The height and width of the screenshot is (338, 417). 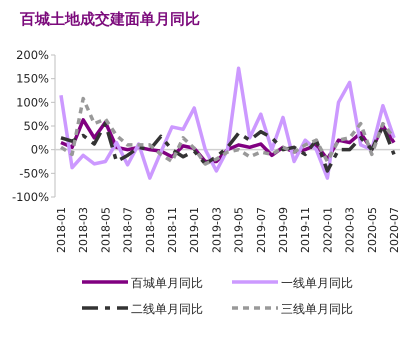 I want to click on x-tick-label: 2020-07, so click(x=394, y=230).